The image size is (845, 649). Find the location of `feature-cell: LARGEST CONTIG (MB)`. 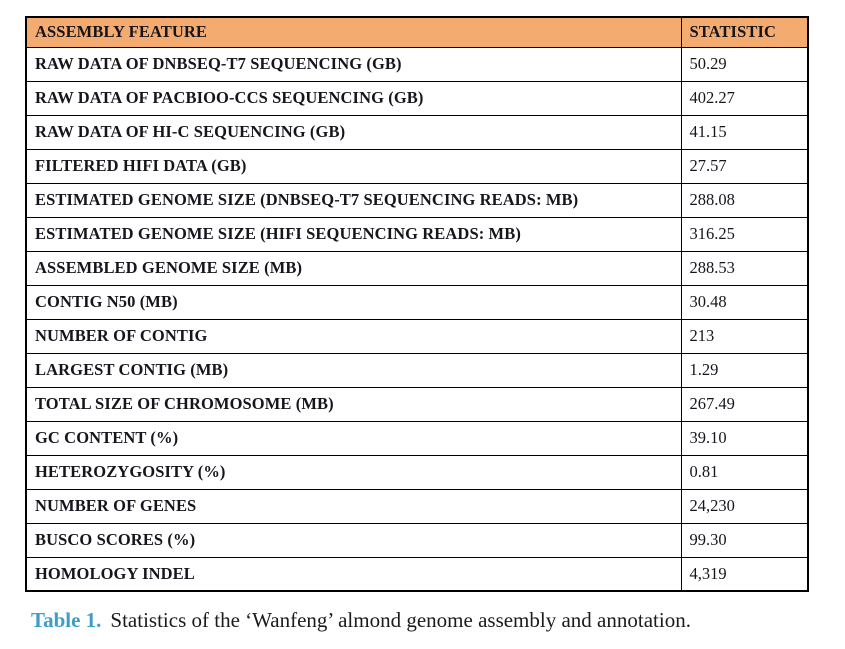

feature-cell: LARGEST CONTIG (MB) is located at coordinates (353, 370).